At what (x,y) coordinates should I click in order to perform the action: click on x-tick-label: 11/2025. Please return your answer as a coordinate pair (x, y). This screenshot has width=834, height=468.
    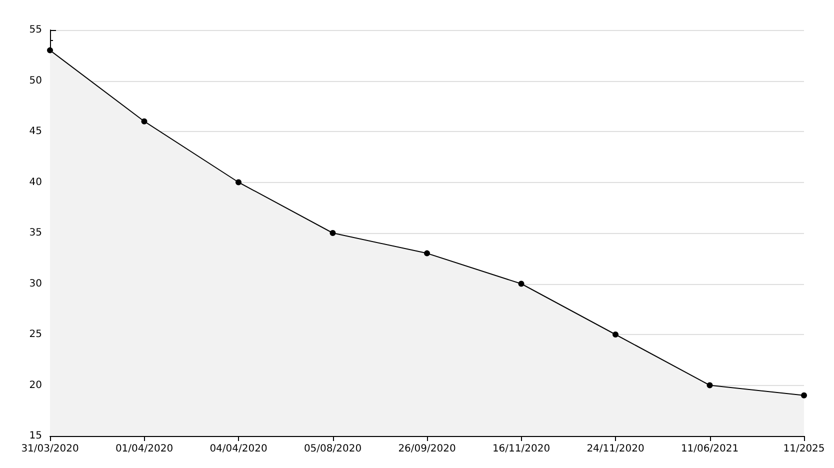
    Looking at the image, I should click on (804, 449).